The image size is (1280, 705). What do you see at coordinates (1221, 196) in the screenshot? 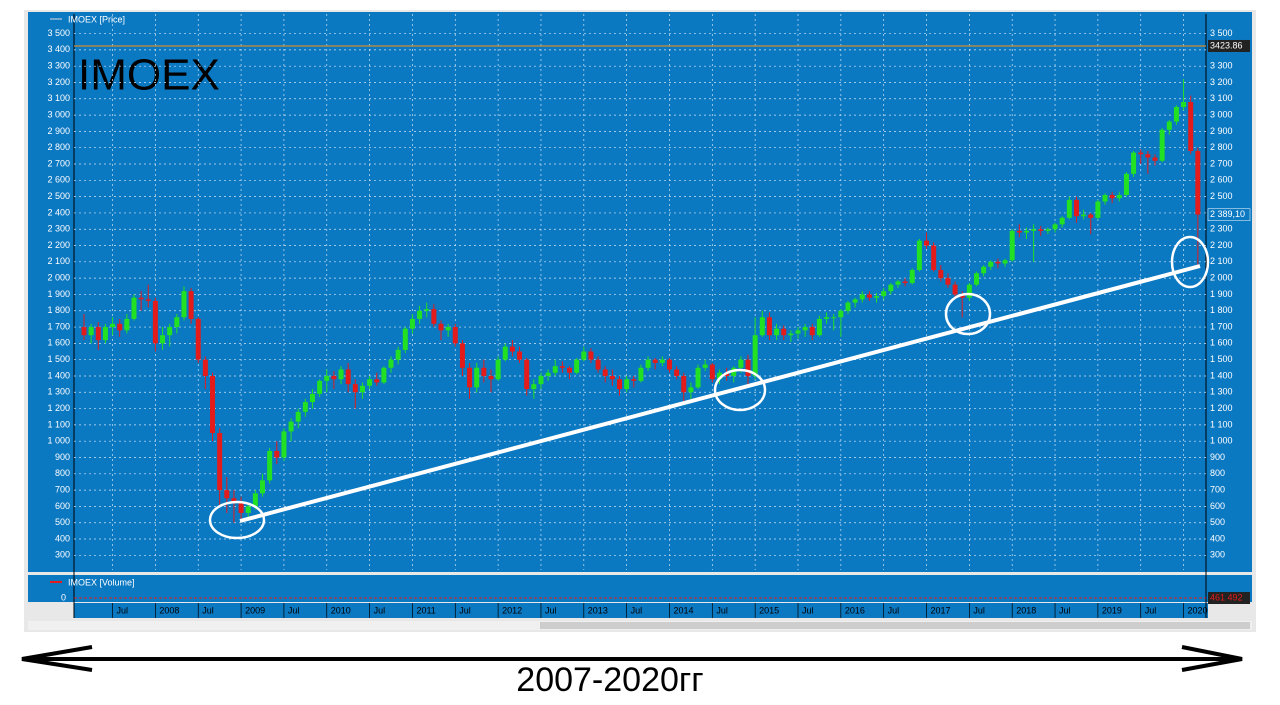
I see `y-tick-label-right: 2 500` at bounding box center [1221, 196].